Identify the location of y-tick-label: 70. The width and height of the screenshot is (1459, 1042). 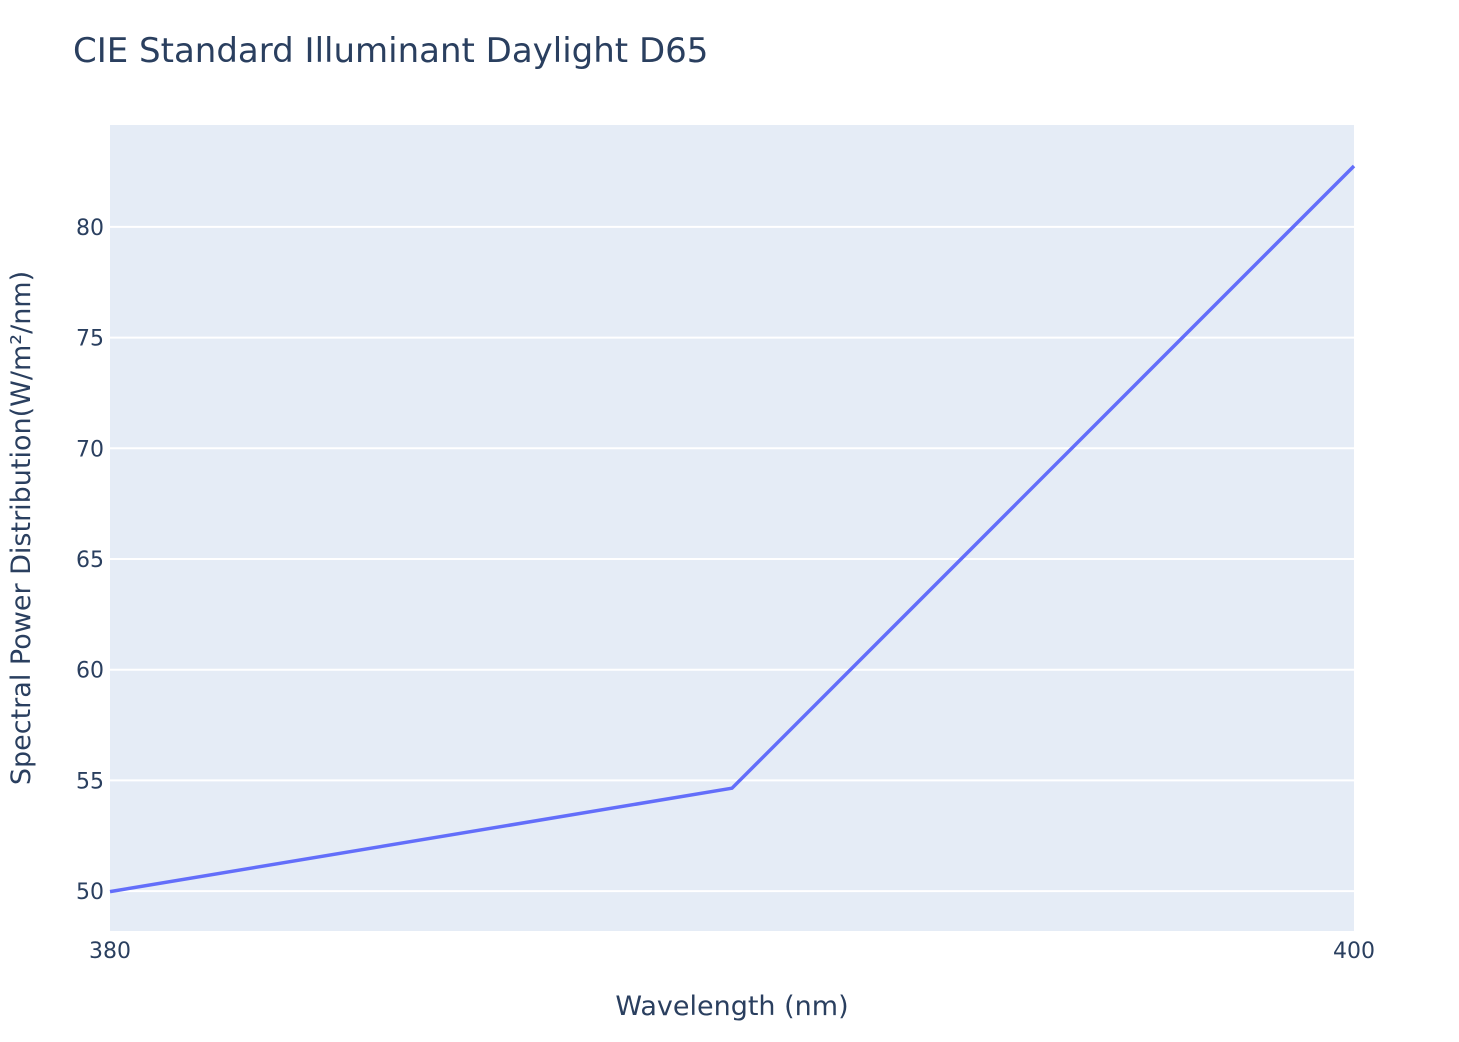
(90, 449).